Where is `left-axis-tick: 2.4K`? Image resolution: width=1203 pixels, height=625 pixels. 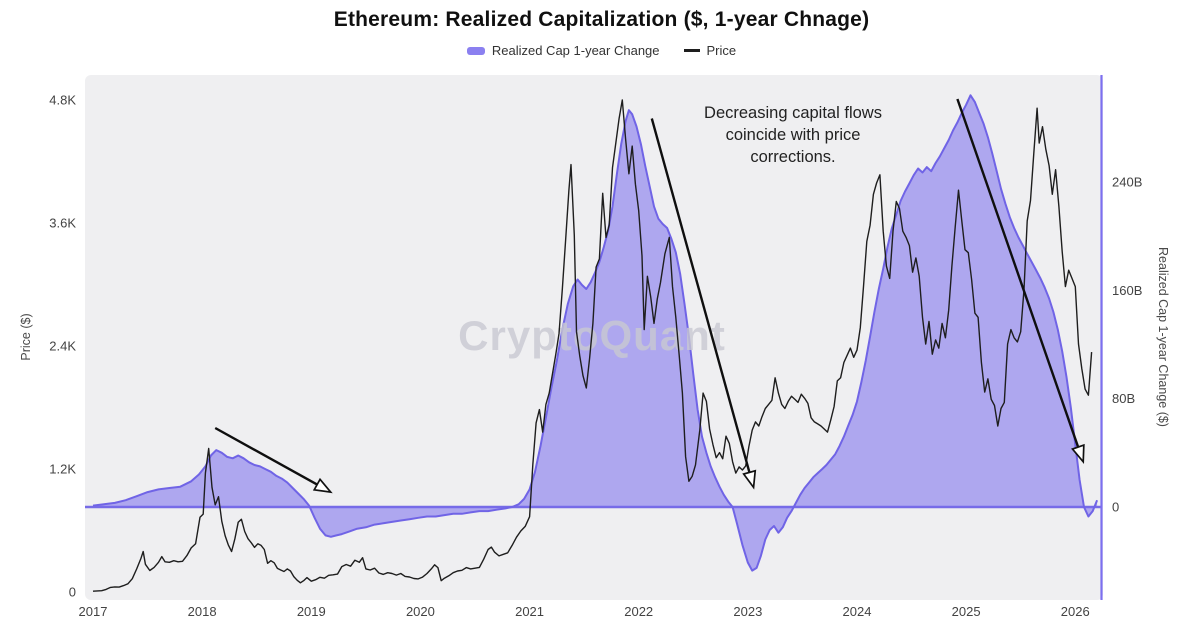
left-axis-tick: 2.4K is located at coordinates (62, 346).